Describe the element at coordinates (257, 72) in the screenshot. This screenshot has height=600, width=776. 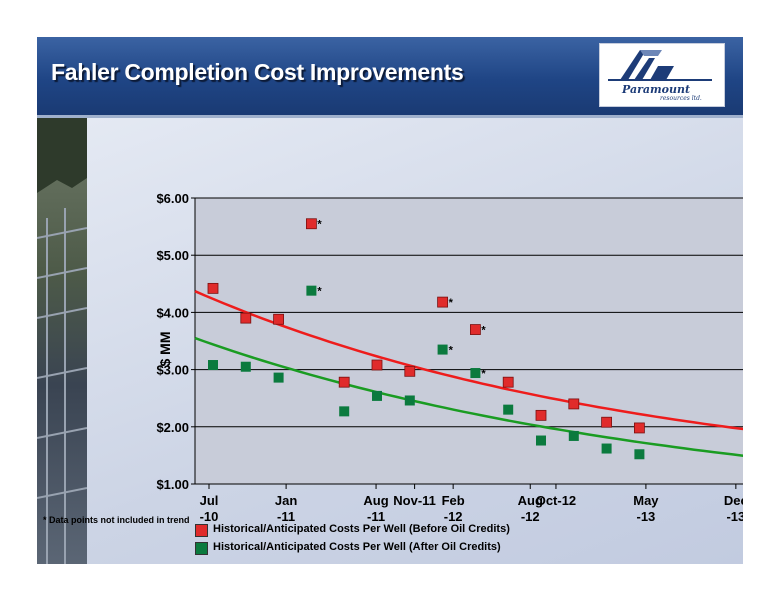
I see `slide-title: Fahler Completion Cost Improvements` at that location.